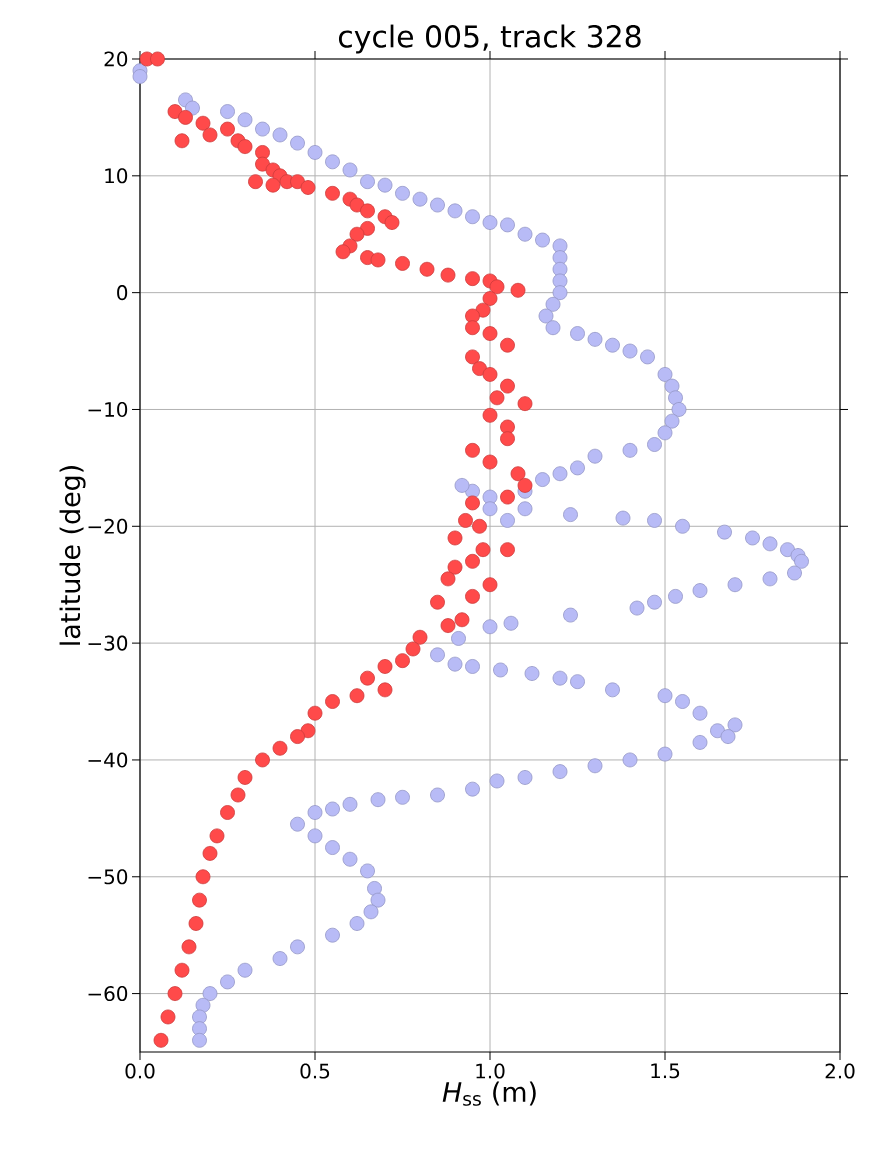 This screenshot has width=874, height=1160. I want to click on x-axis-title: H$_{ss}$ (m), so click(489, 1093).